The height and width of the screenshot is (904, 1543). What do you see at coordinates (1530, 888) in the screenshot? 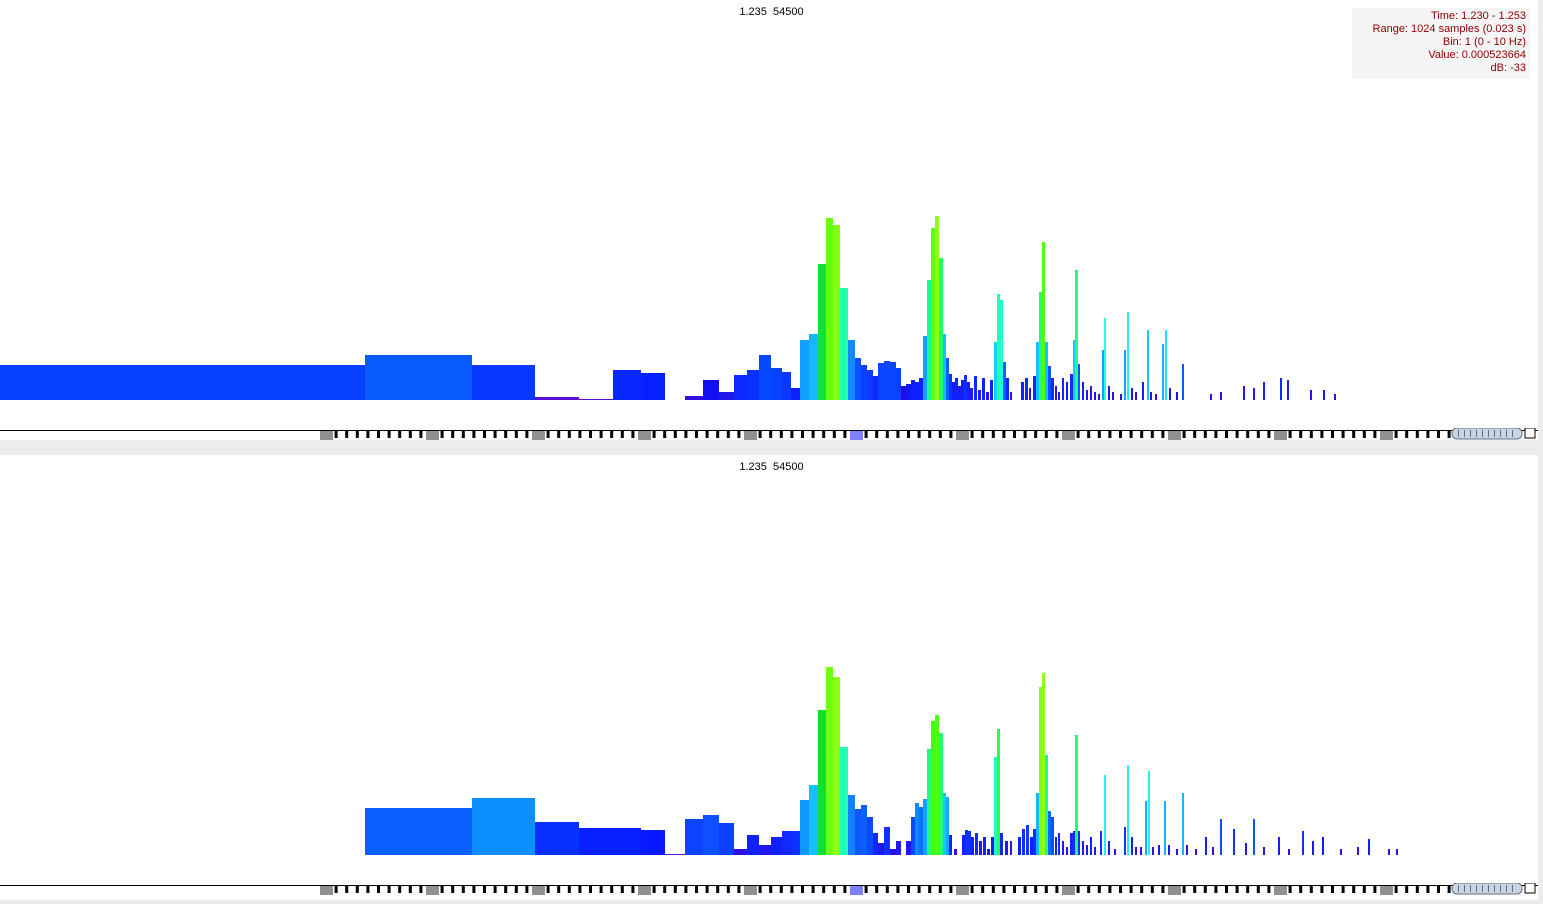
I see `zoom-box-icon` at bounding box center [1530, 888].